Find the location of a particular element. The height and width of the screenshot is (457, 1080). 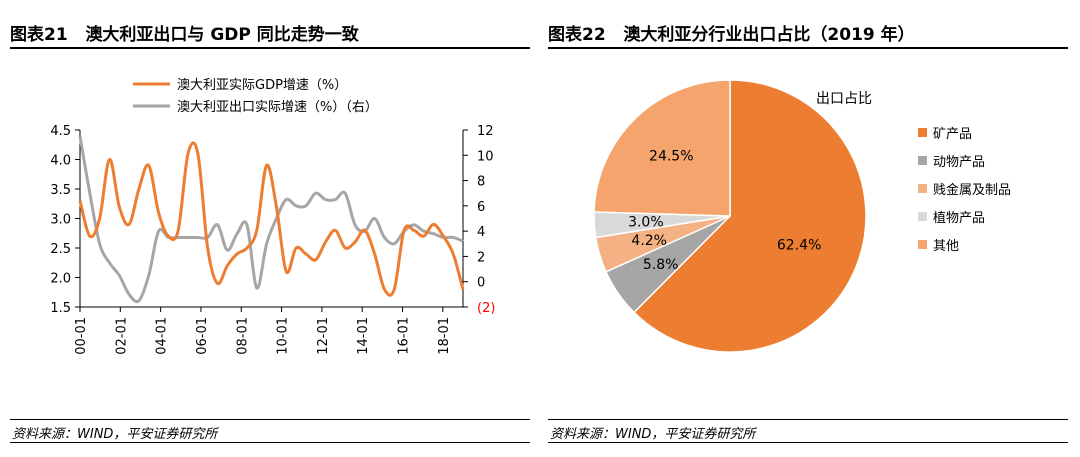

line-chart-series is located at coordinates (271, 220).